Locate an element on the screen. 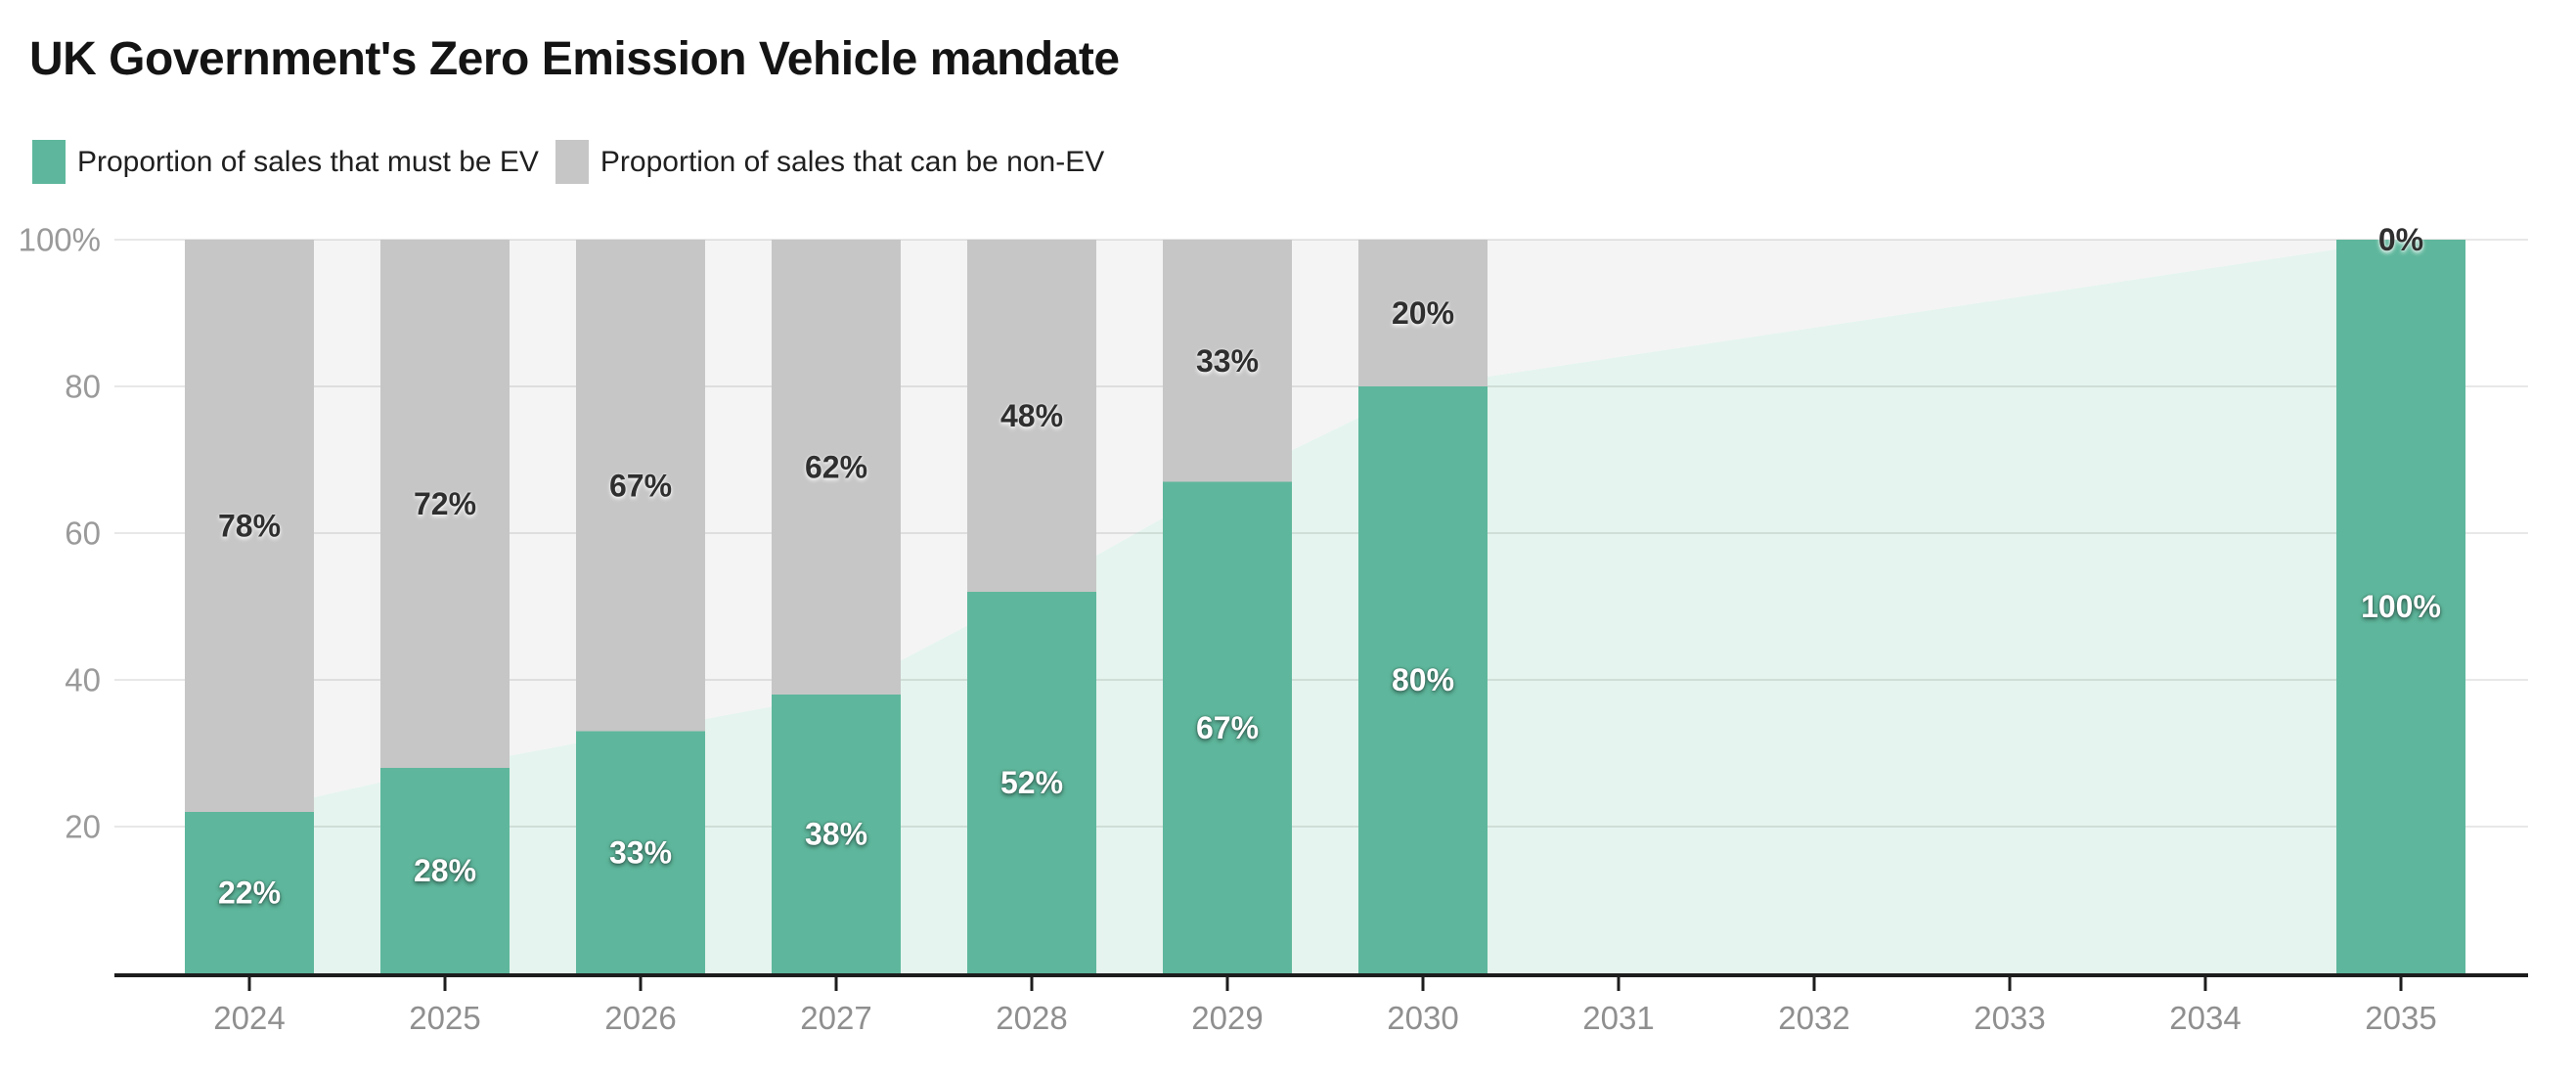 The height and width of the screenshot is (1078, 2576). bar-label-ev-2024: 22% is located at coordinates (250, 893).